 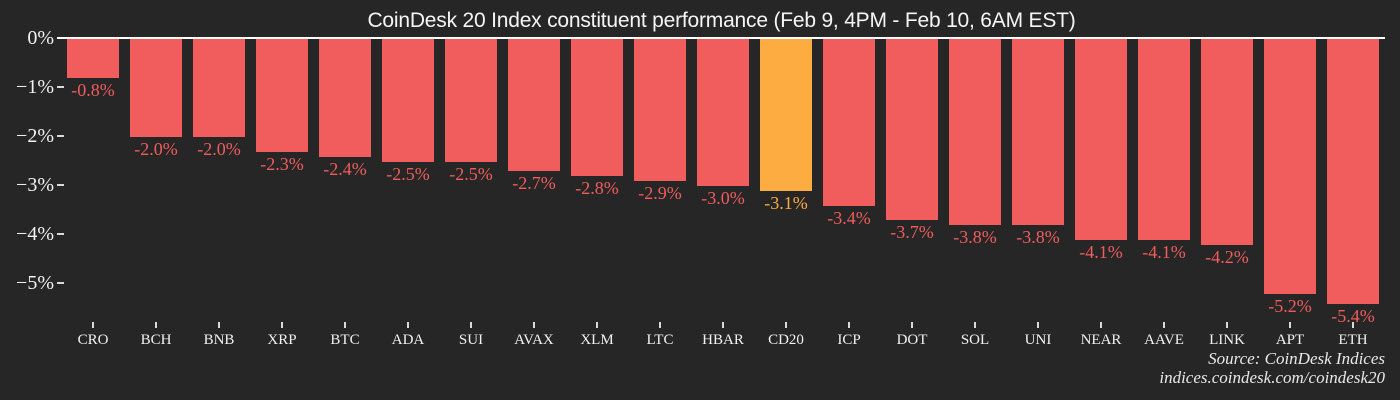 What do you see at coordinates (1353, 340) in the screenshot?
I see `x-tick-label-eth: ETH` at bounding box center [1353, 340].